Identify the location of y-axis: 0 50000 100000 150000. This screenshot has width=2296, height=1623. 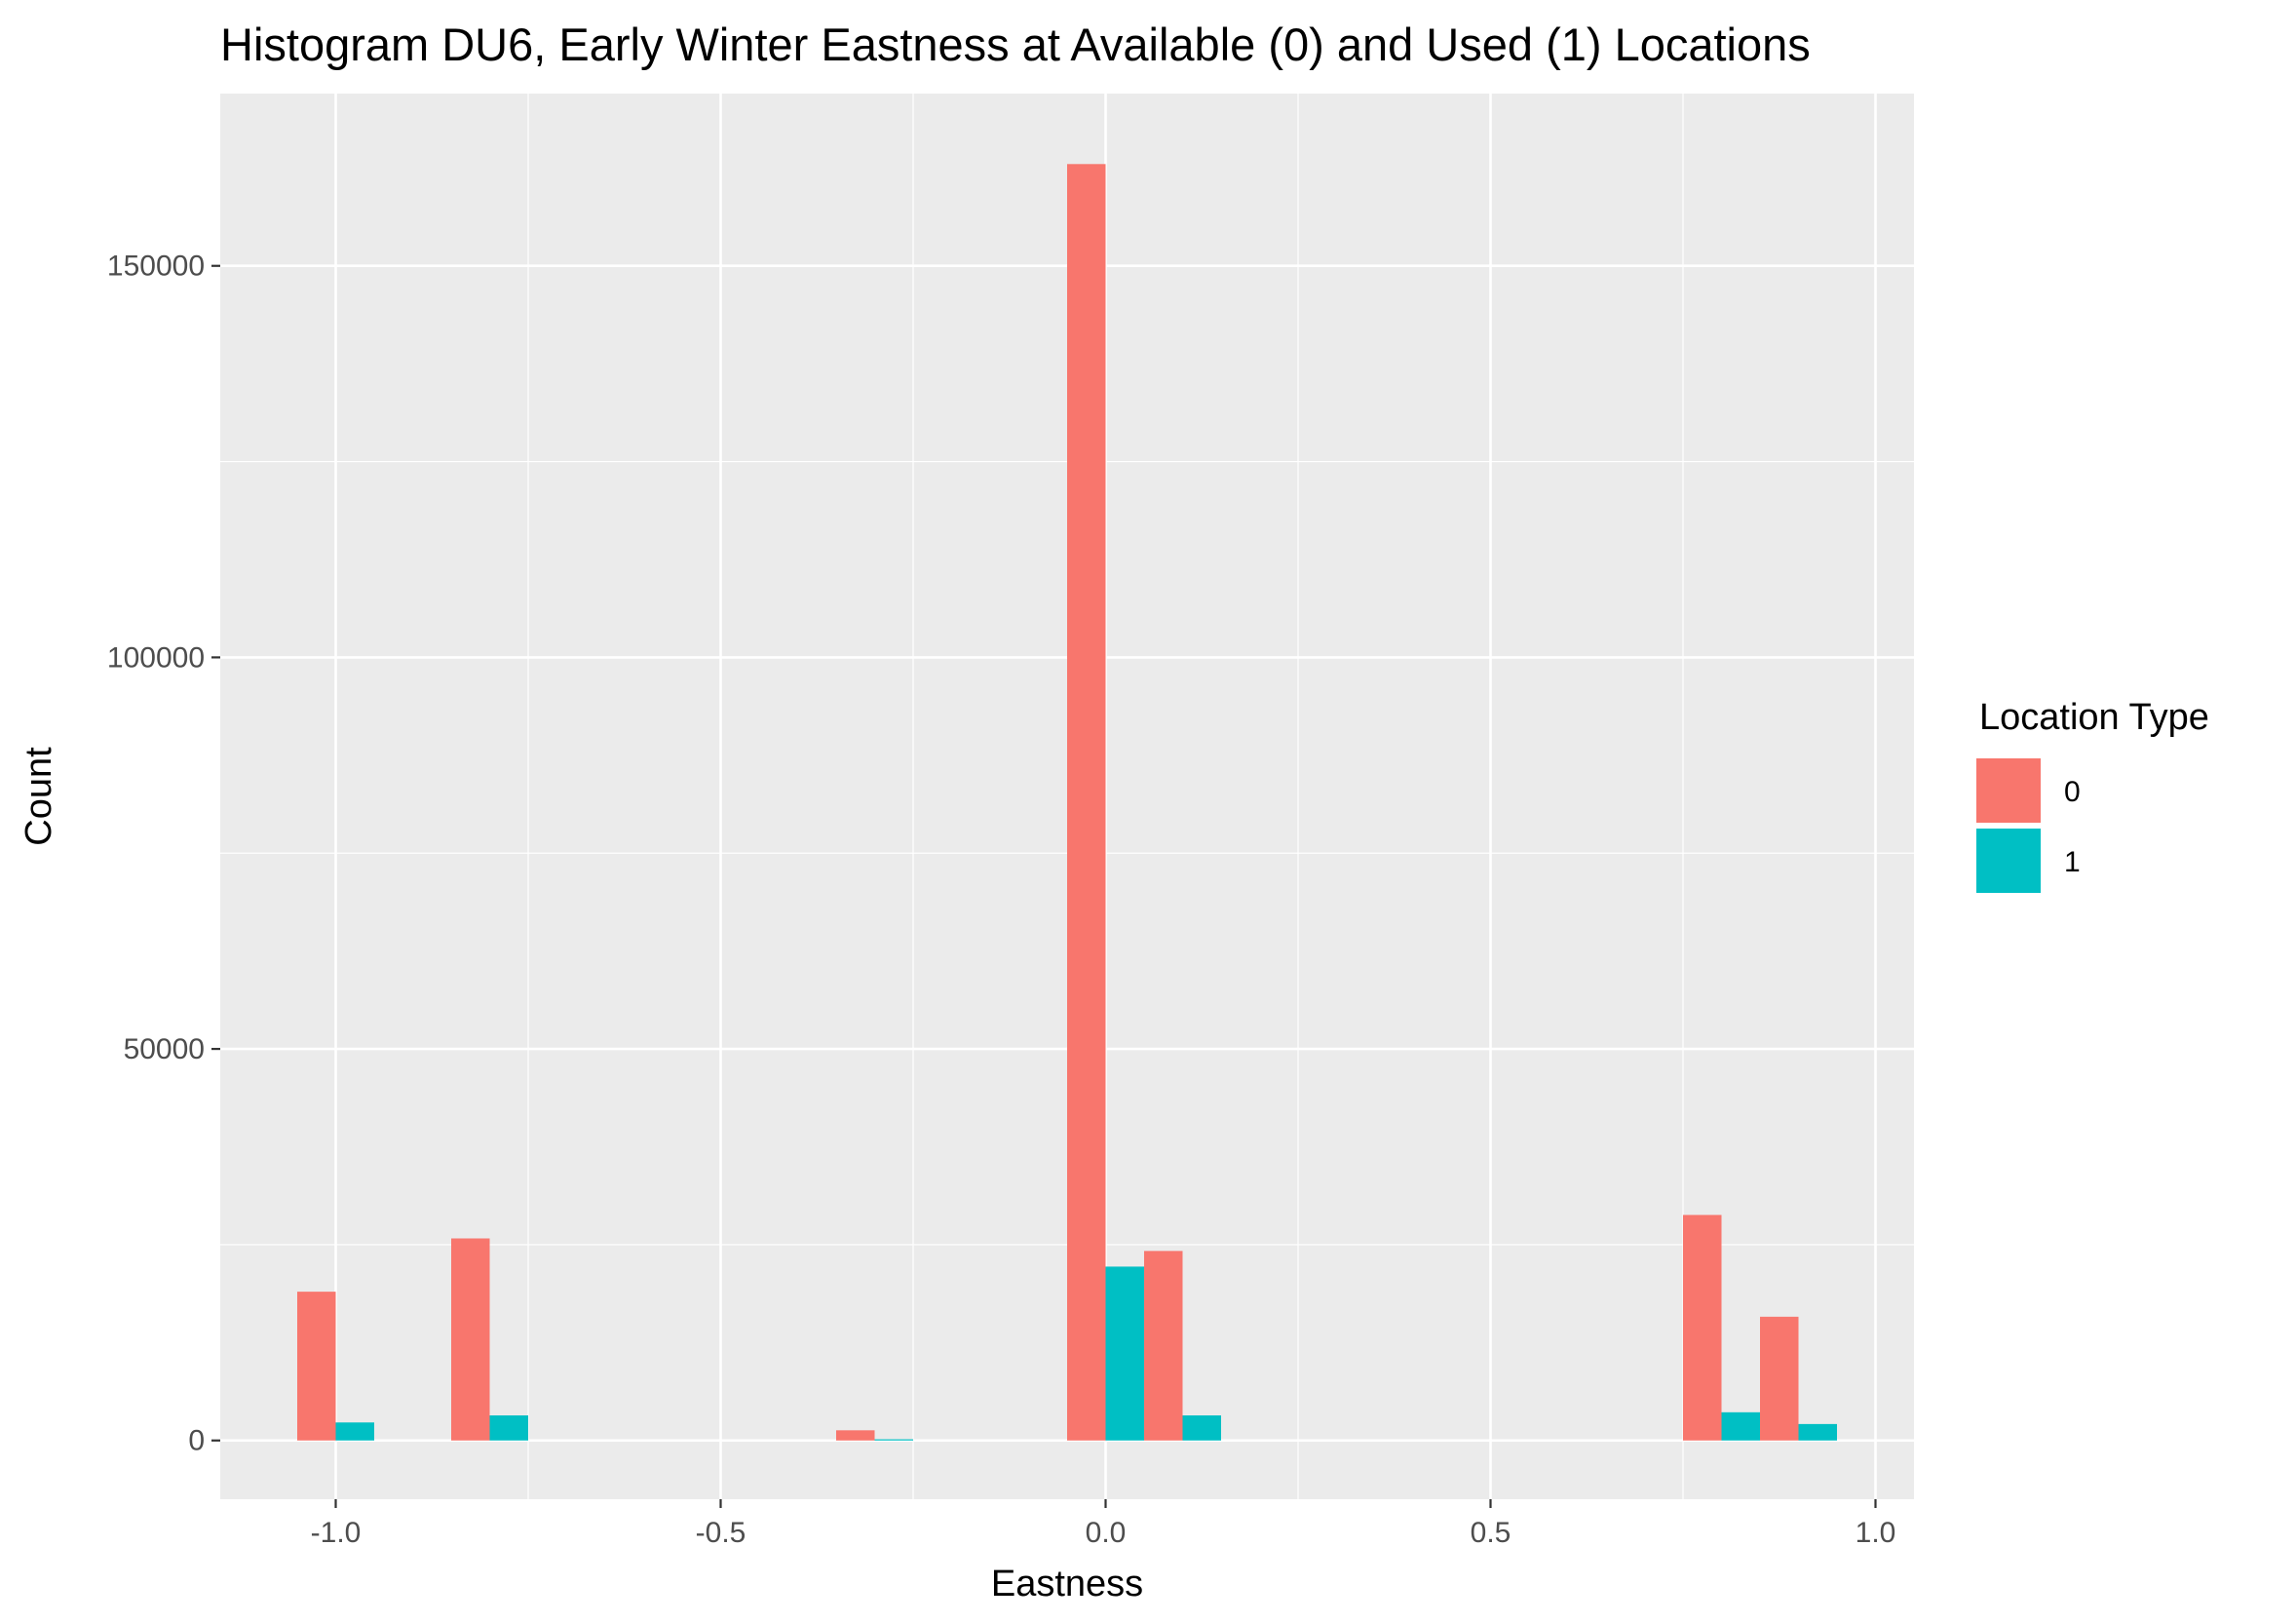
(163, 854).